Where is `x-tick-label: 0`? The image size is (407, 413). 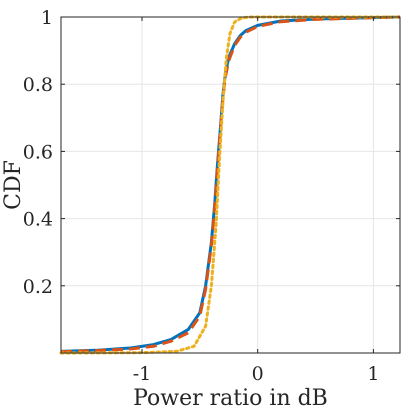 x-tick-label: 0 is located at coordinates (258, 374).